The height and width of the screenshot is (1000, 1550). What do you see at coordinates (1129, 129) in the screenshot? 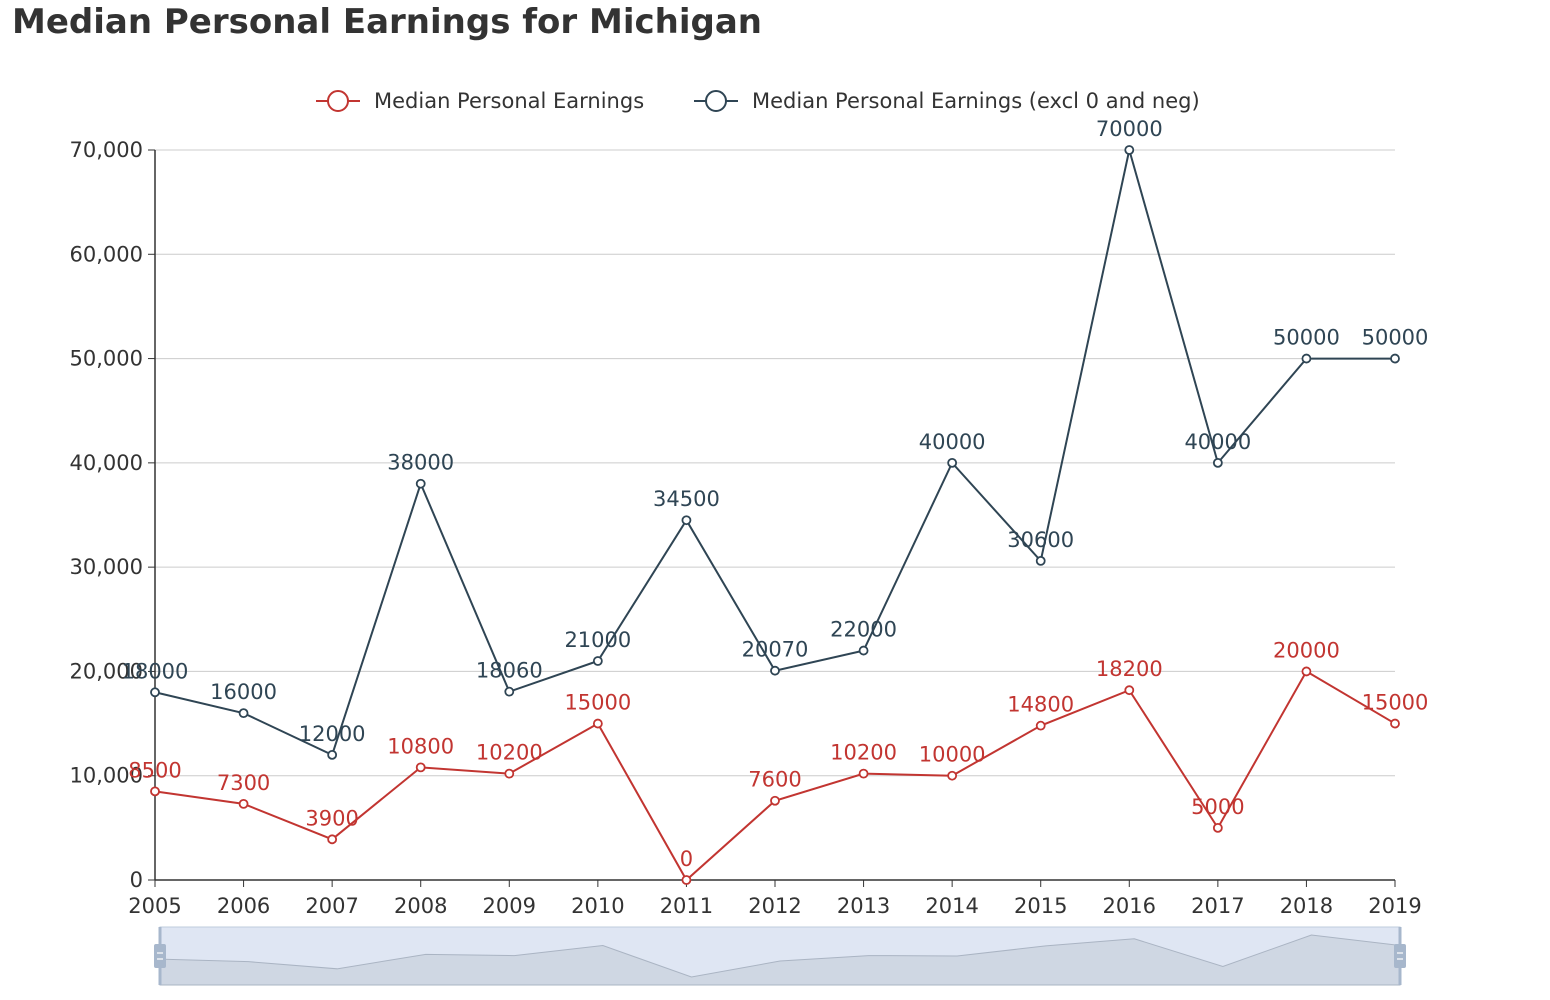
I see `data-label: 70000` at bounding box center [1129, 129].